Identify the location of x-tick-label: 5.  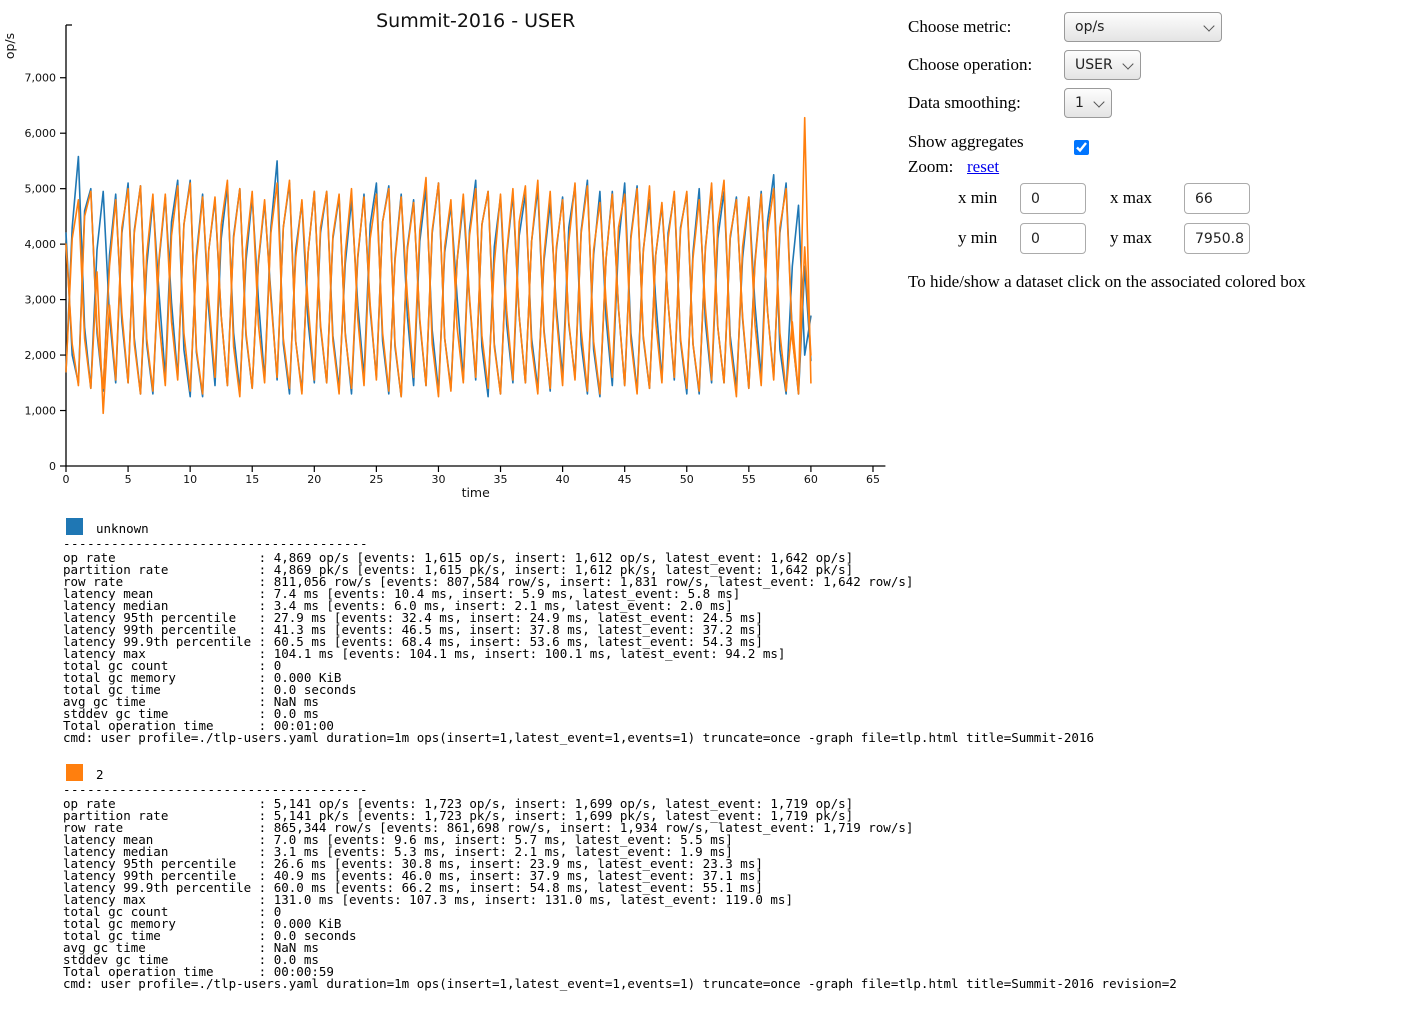
(128, 479).